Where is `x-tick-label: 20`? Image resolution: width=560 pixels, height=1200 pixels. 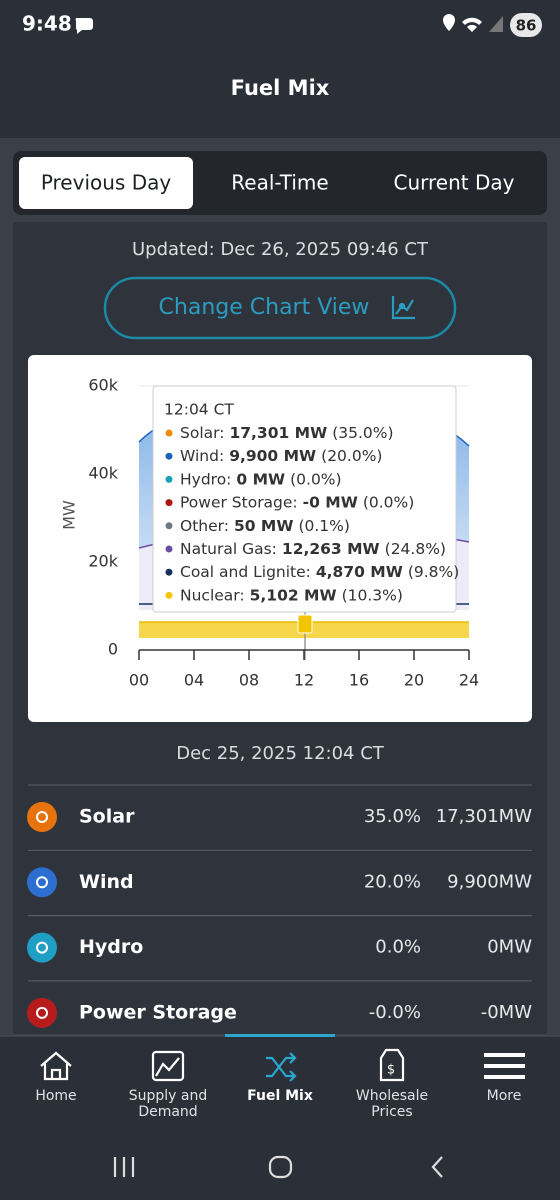
x-tick-label: 20 is located at coordinates (414, 680).